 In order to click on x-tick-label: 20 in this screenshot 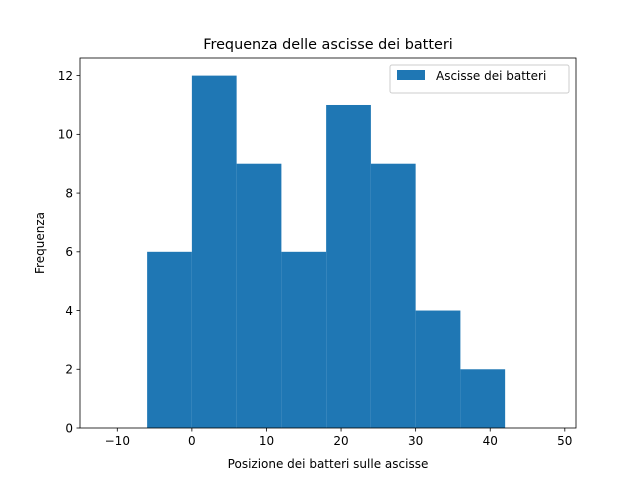, I will do `click(340, 441)`.